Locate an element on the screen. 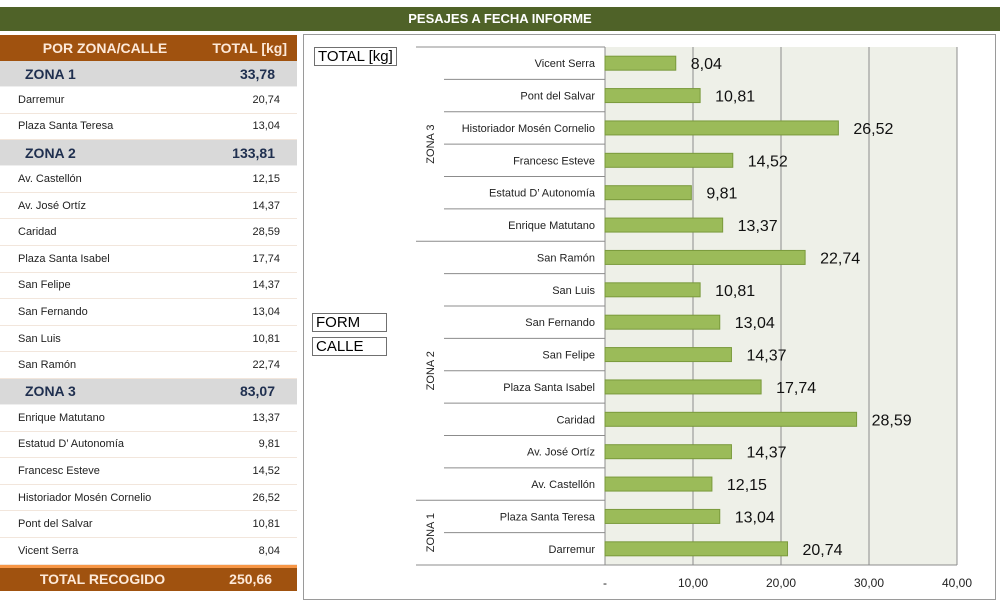 The height and width of the screenshot is (603, 1000). street-row: Caridad 28,59 is located at coordinates (148, 232).